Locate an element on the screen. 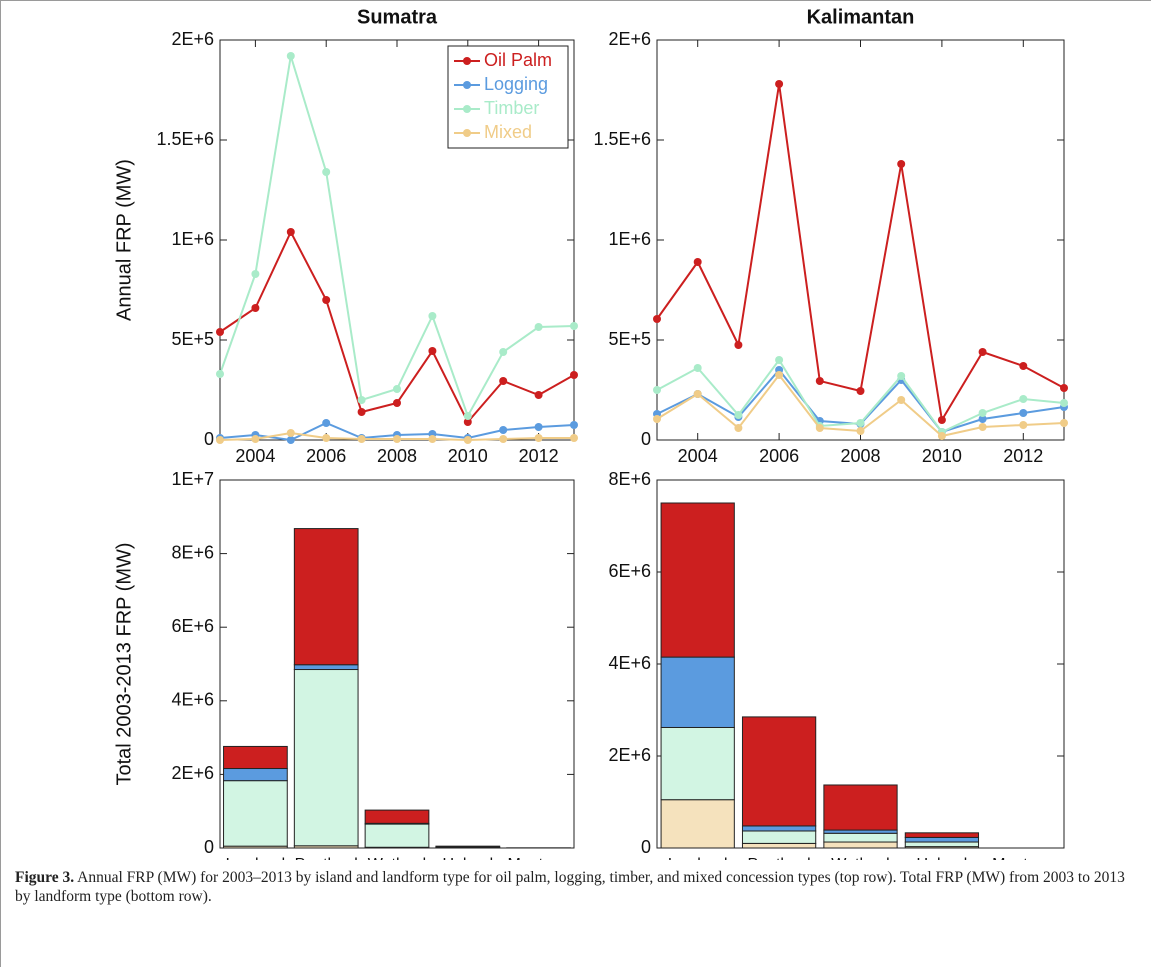  x-tick-label: 2006 is located at coordinates (326, 456).